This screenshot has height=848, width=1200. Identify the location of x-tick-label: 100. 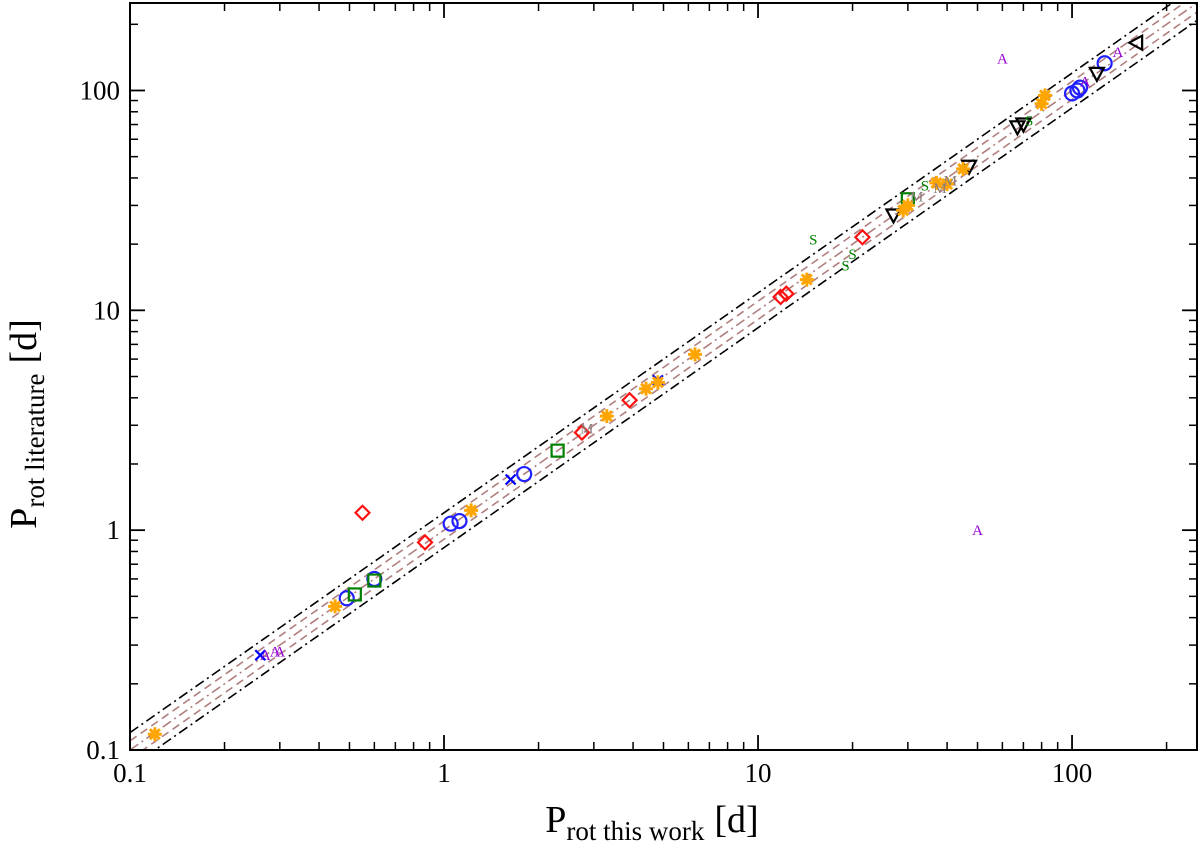
(1072, 773).